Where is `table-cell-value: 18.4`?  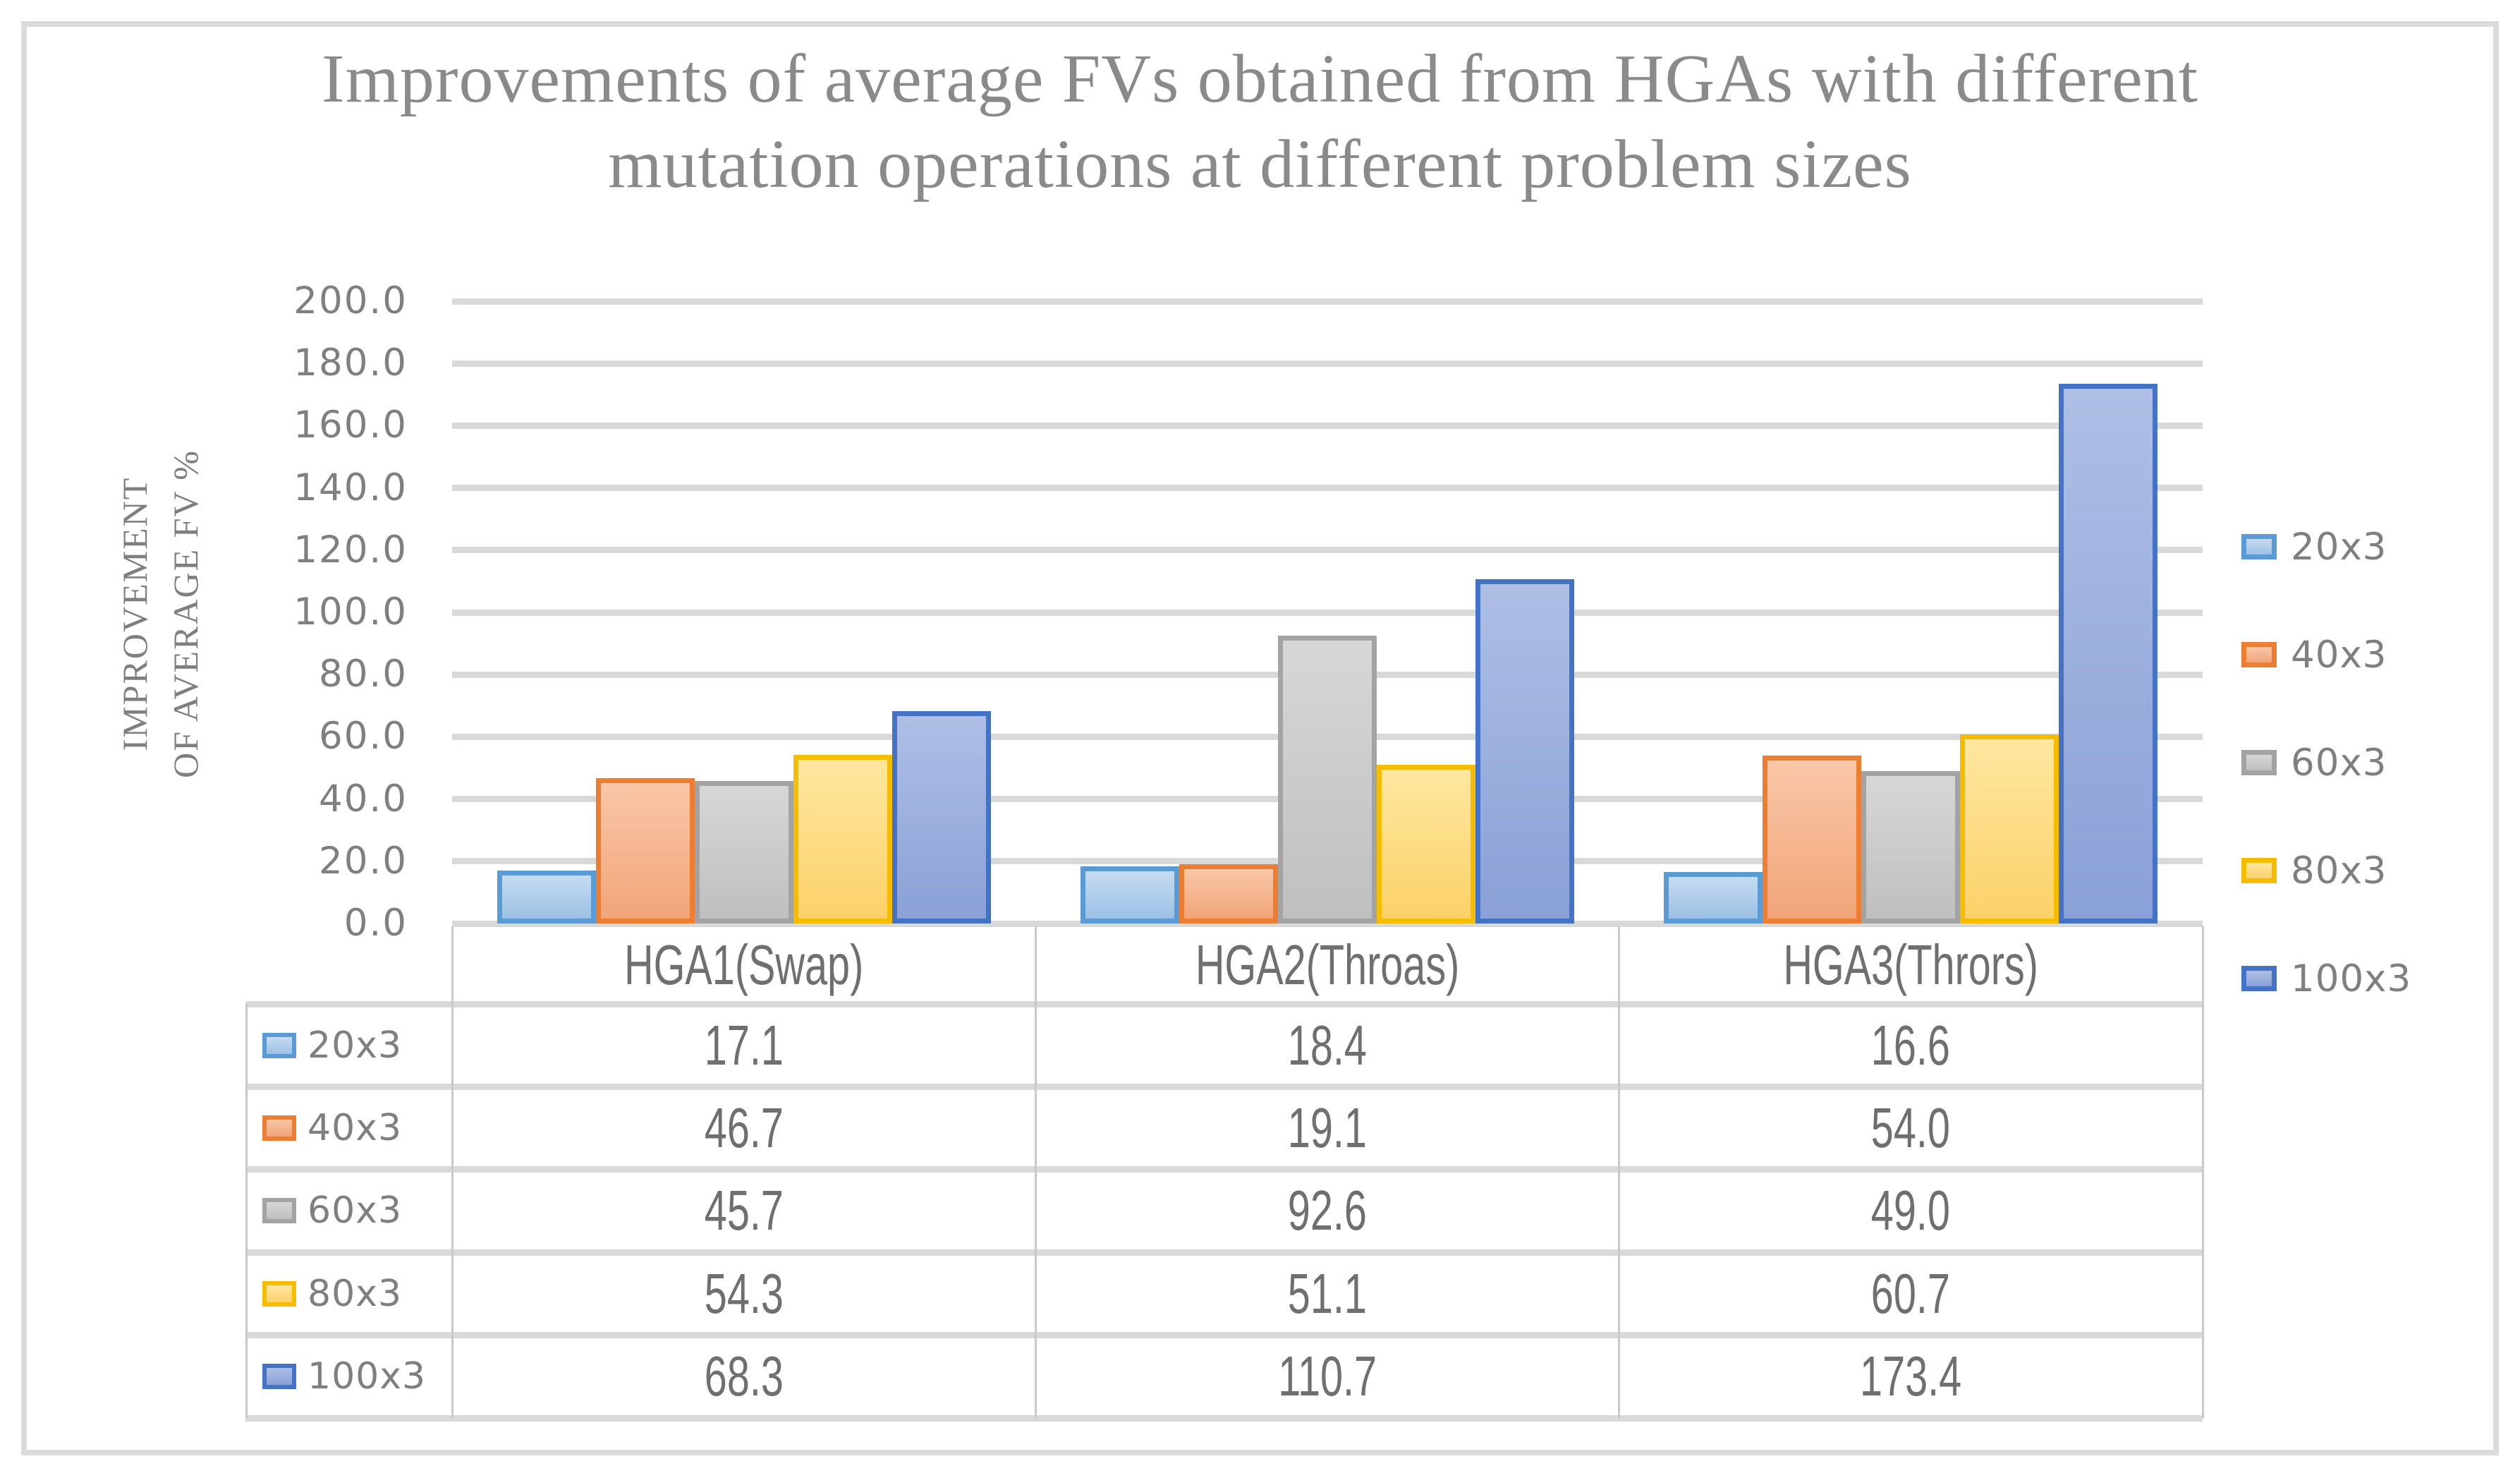 table-cell-value: 18.4 is located at coordinates (1328, 1045).